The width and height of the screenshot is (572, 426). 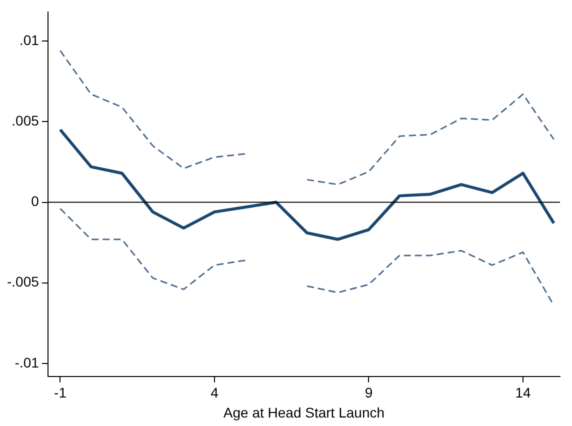 What do you see at coordinates (60, 392) in the screenshot?
I see `x-tick-label: -1` at bounding box center [60, 392].